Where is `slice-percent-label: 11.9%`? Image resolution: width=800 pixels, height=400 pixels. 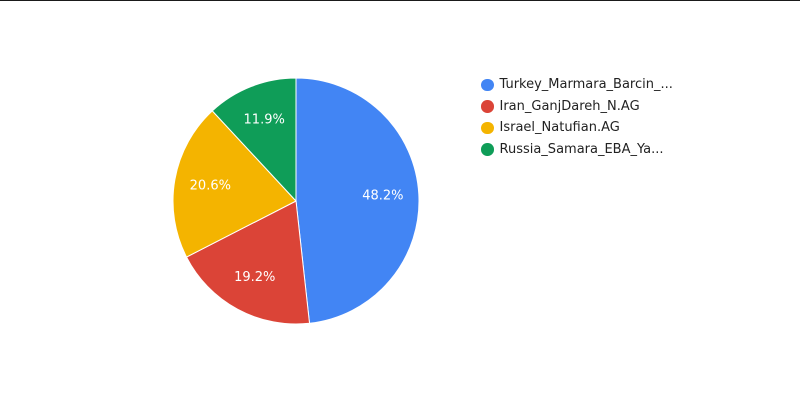 slice-percent-label: 11.9% is located at coordinates (264, 120).